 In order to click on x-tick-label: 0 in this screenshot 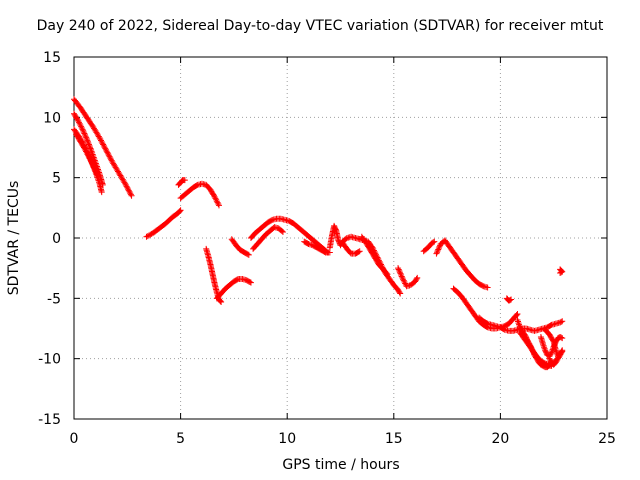, I will do `click(74, 439)`.